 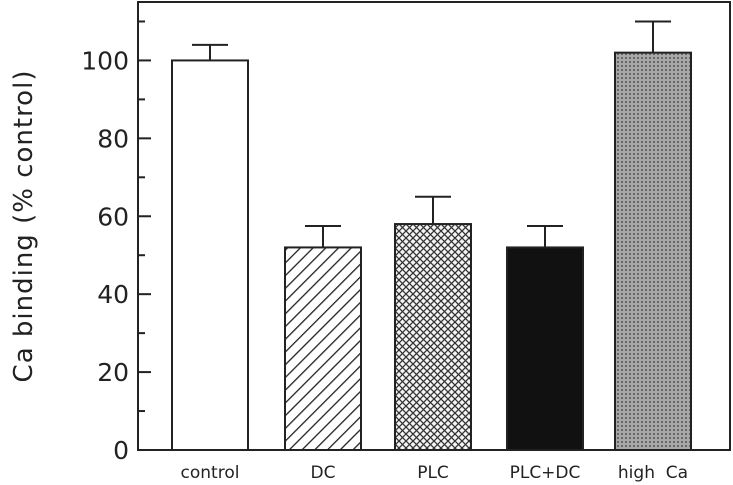 I want to click on y-axis-title: Ca binding (% control), so click(x=24, y=226).